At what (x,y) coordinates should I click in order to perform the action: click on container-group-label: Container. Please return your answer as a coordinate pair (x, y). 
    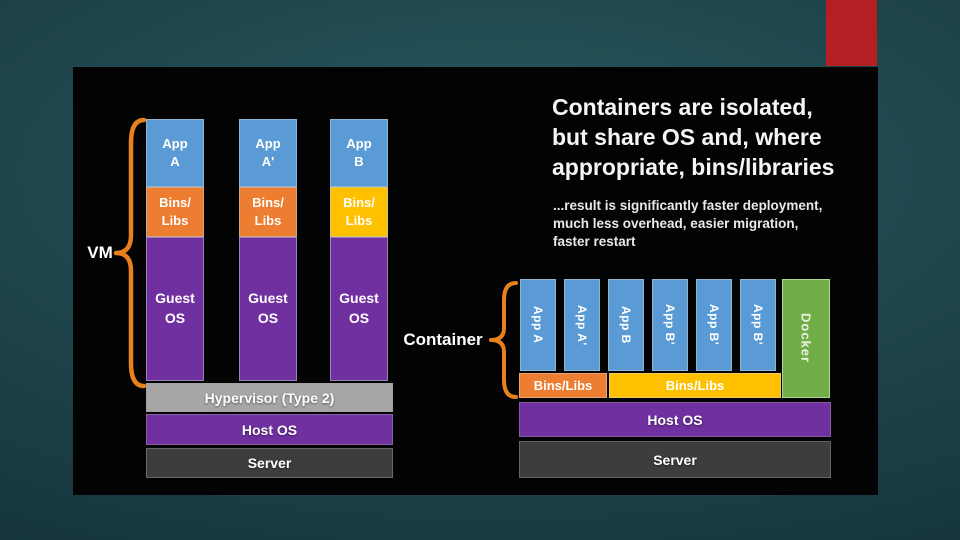
    Looking at the image, I should click on (443, 339).